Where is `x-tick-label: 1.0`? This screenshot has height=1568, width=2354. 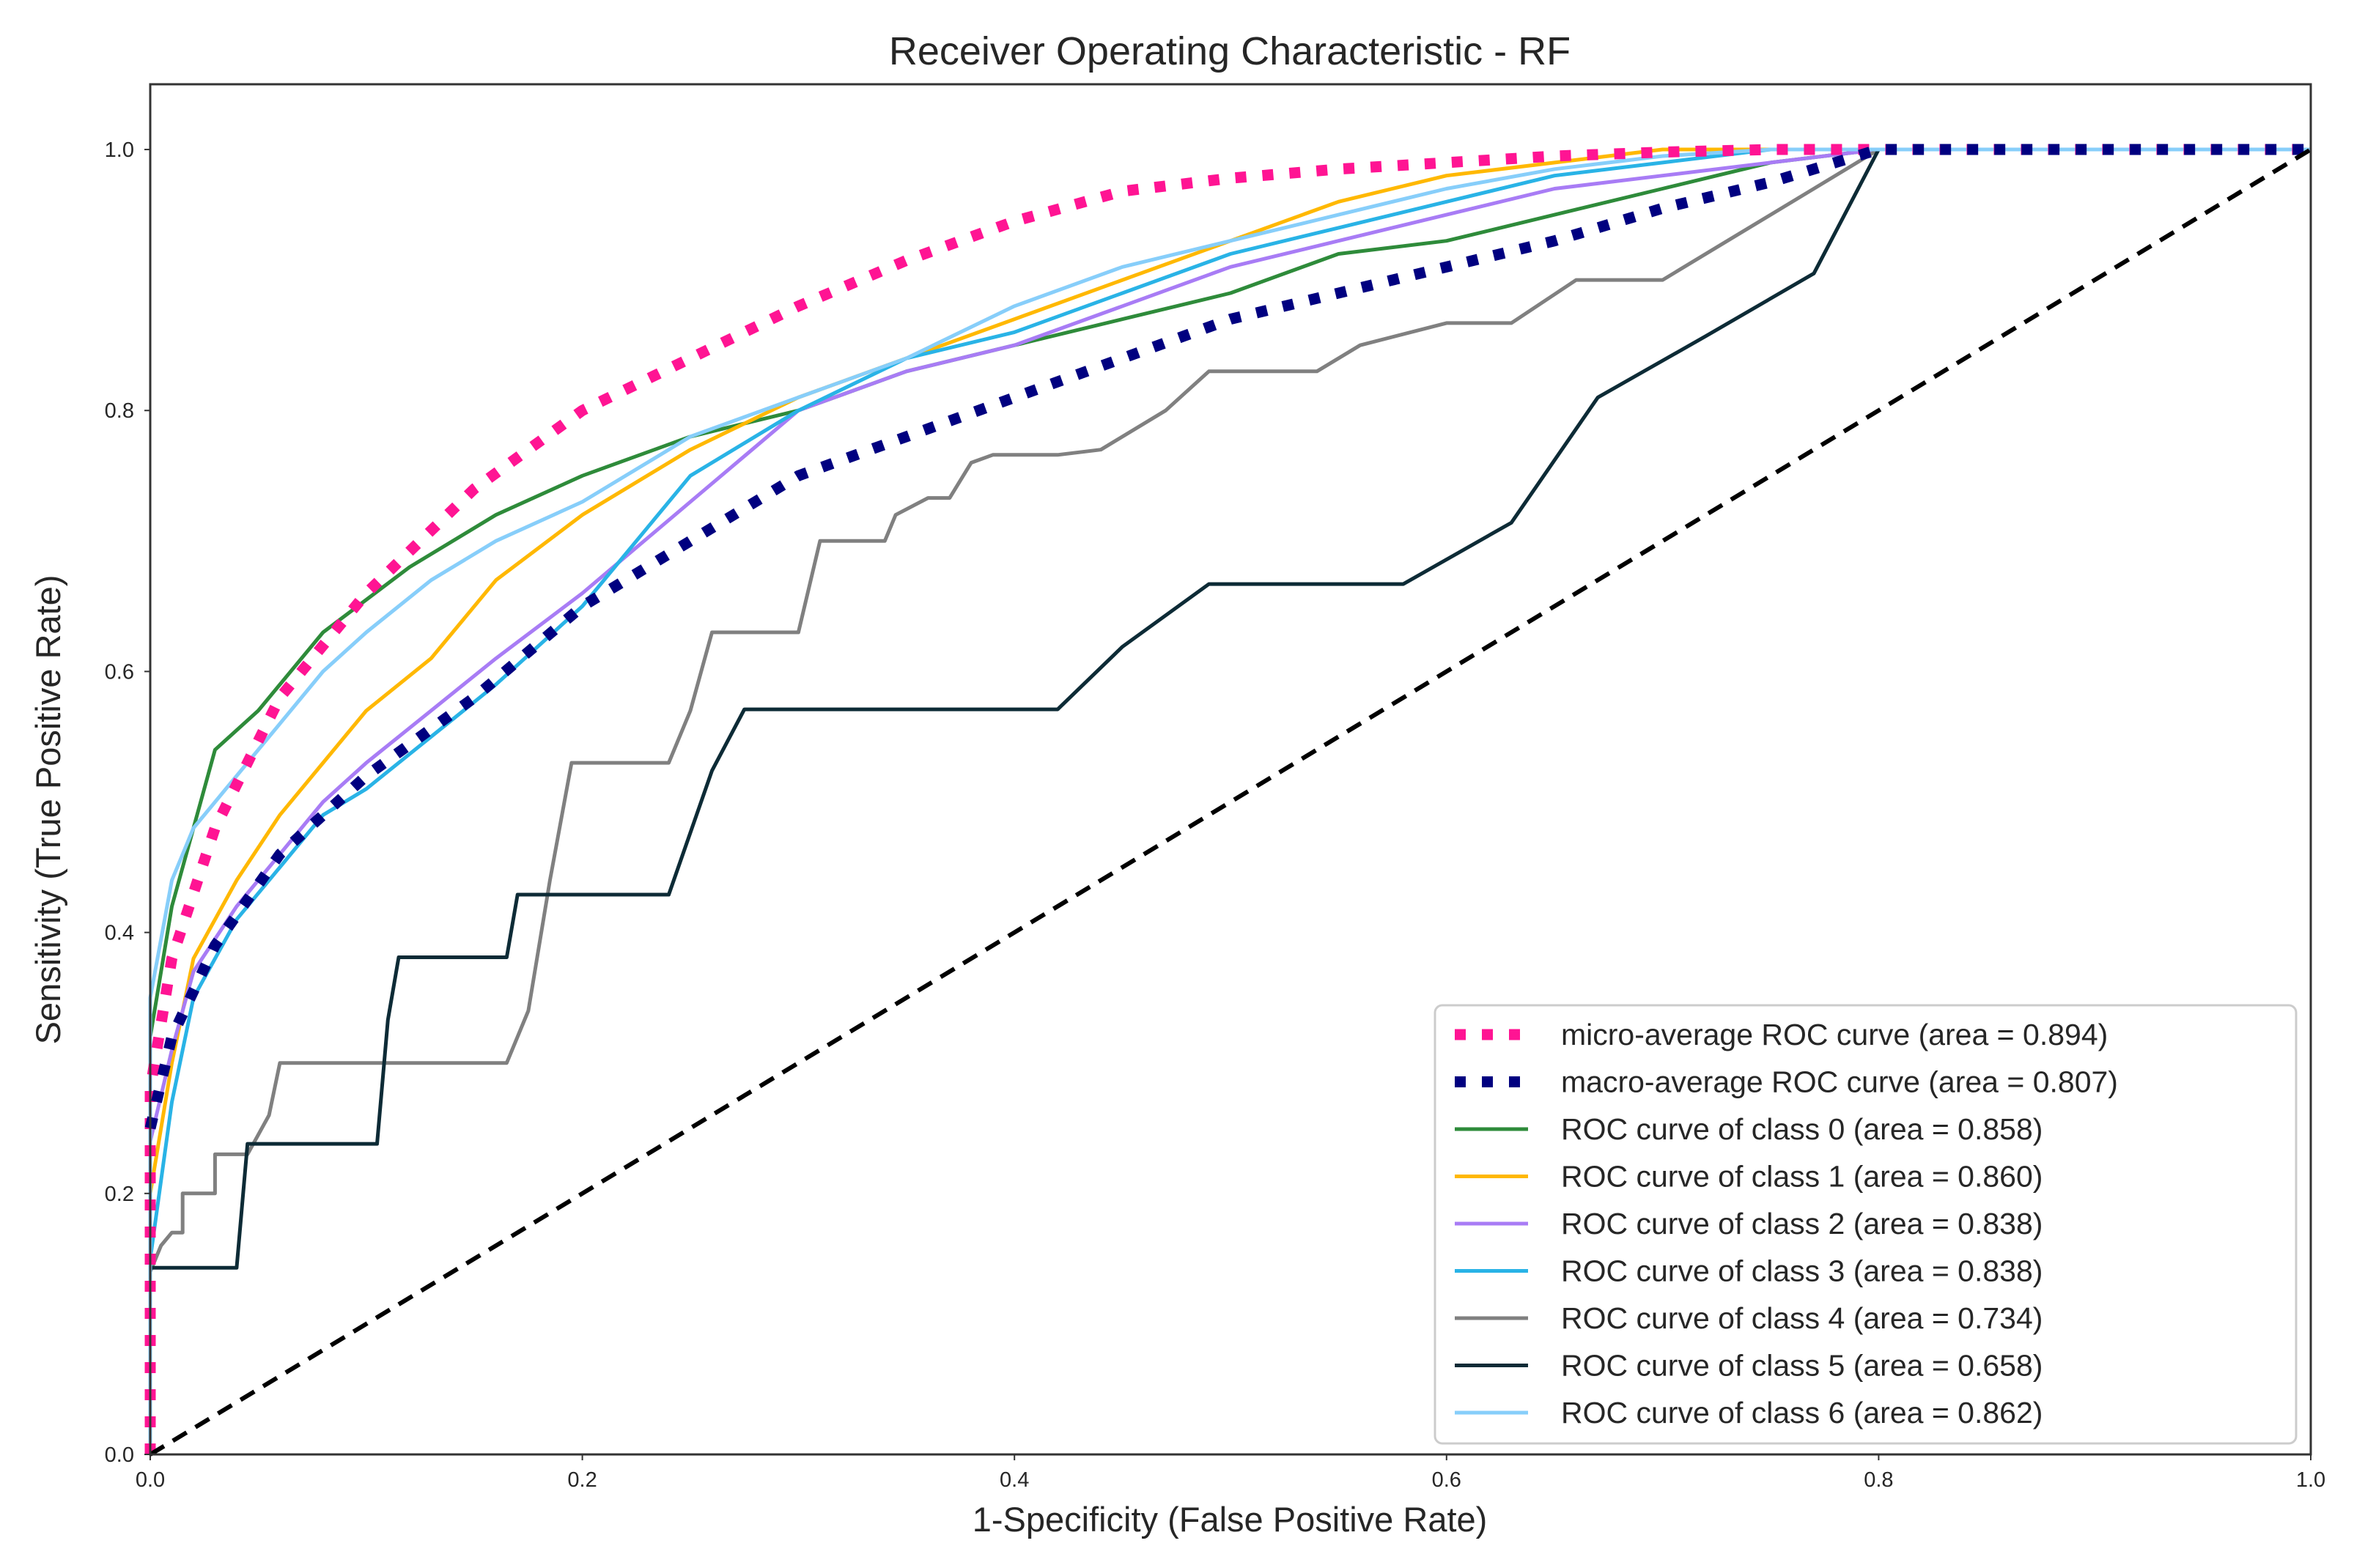
x-tick-label: 1.0 is located at coordinates (2310, 1480).